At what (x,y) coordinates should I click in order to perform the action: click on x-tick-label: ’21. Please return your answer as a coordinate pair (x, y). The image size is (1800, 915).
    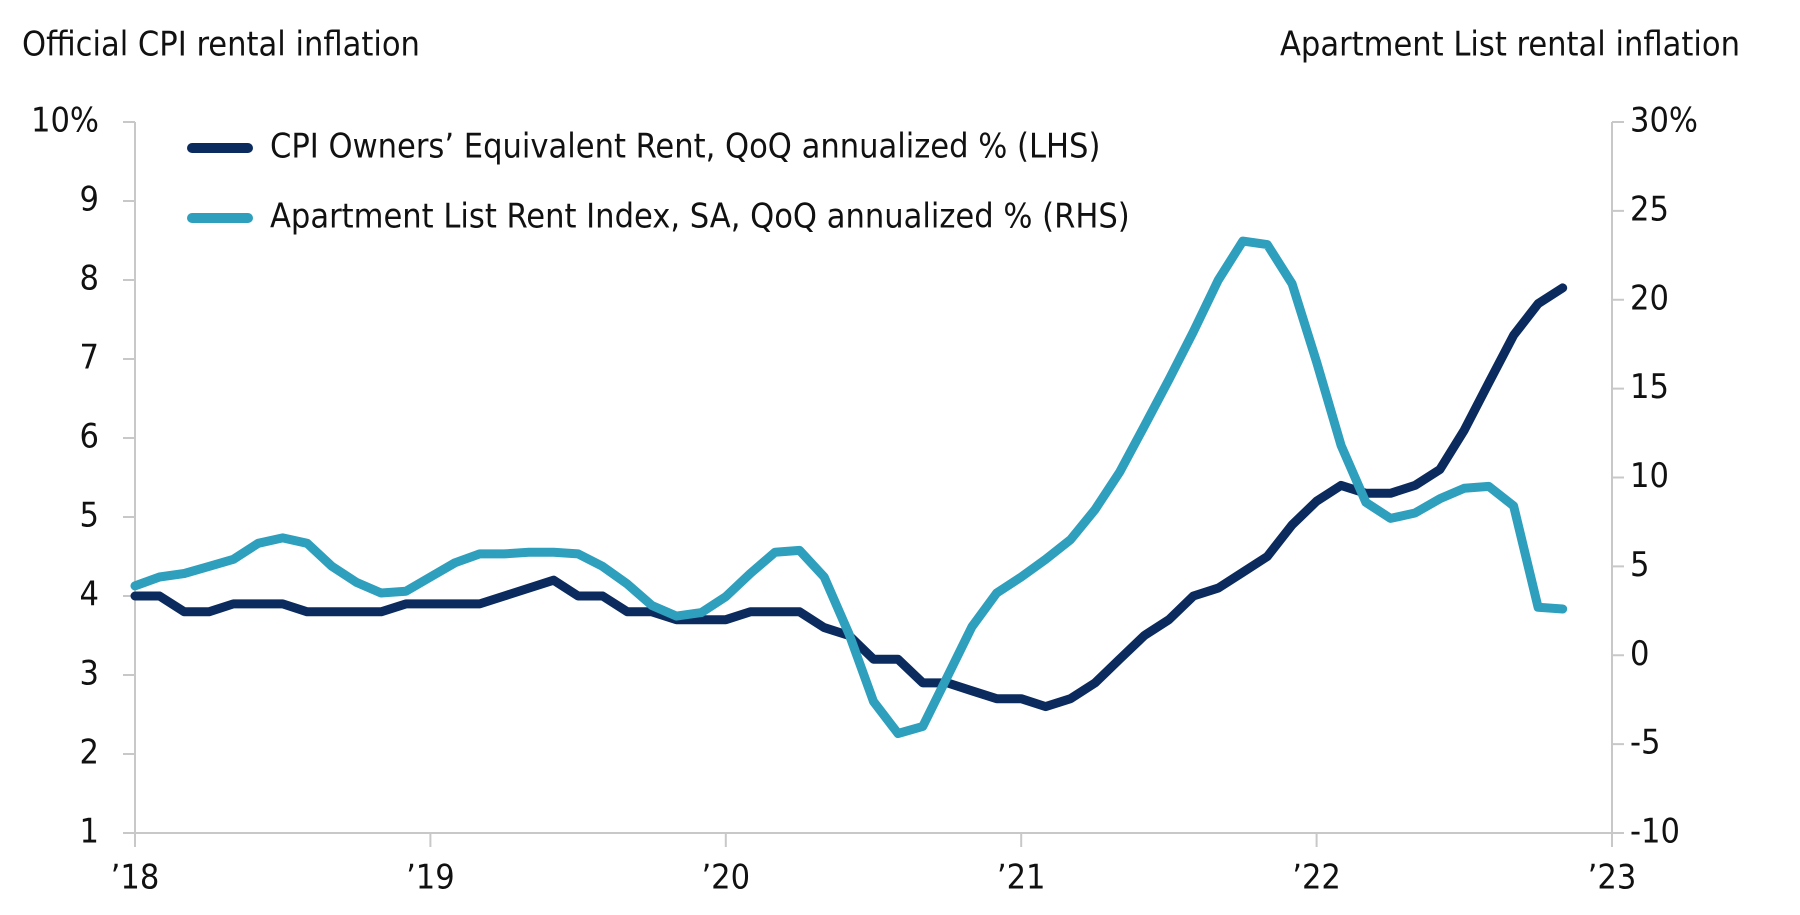
    Looking at the image, I should click on (1021, 878).